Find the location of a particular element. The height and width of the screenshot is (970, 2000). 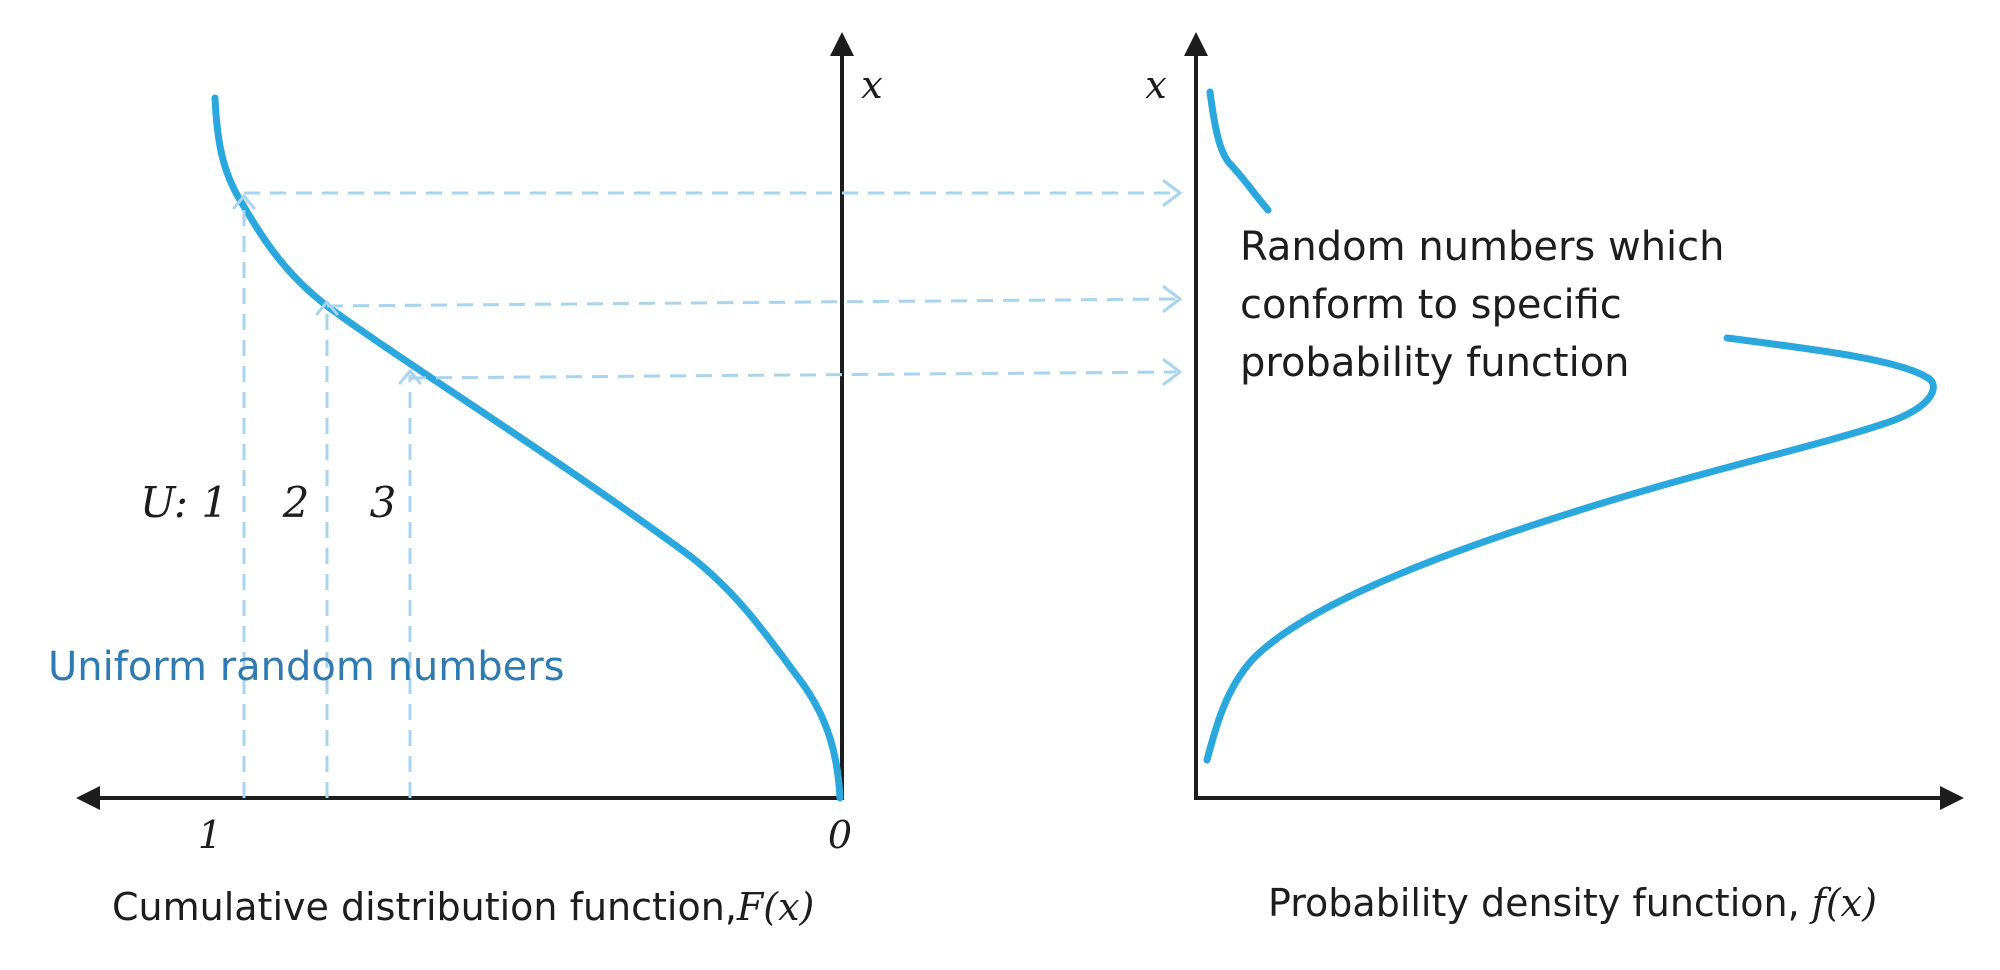

cdf-vertical-axis-arrowhead is located at coordinates (842, 44).